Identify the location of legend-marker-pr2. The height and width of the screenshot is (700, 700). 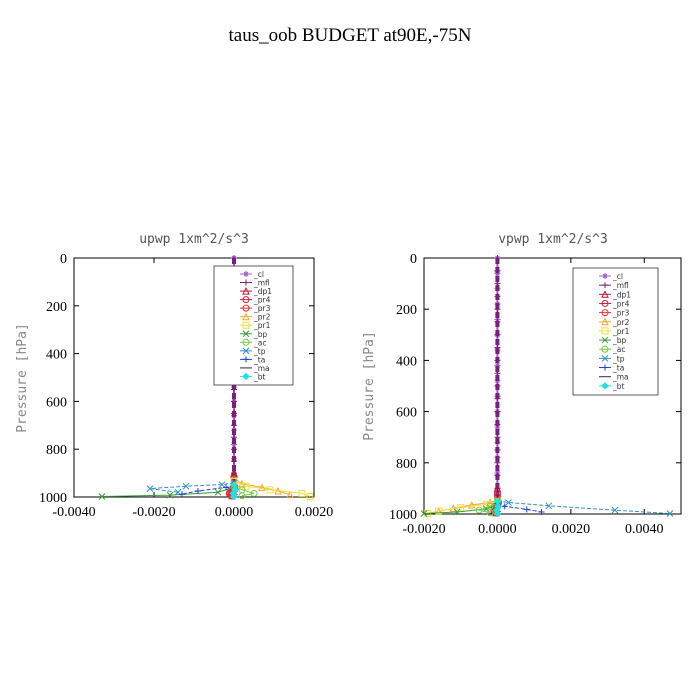
(605, 321).